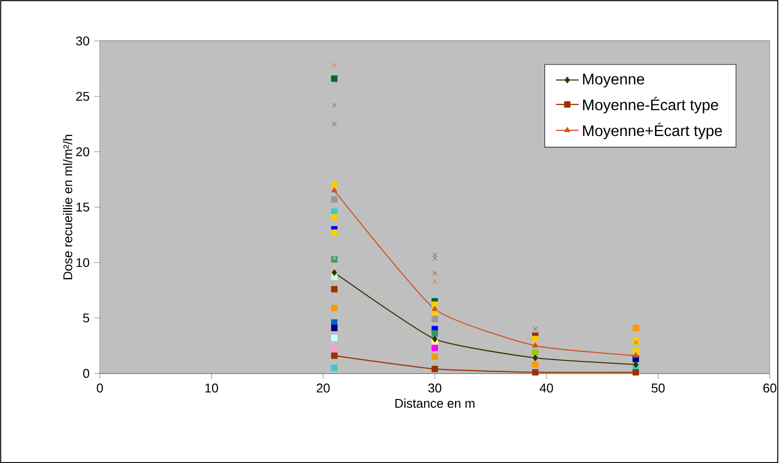 The height and width of the screenshot is (463, 781). Describe the element at coordinates (658, 387) in the screenshot. I see `x-tick-label: 50` at that location.